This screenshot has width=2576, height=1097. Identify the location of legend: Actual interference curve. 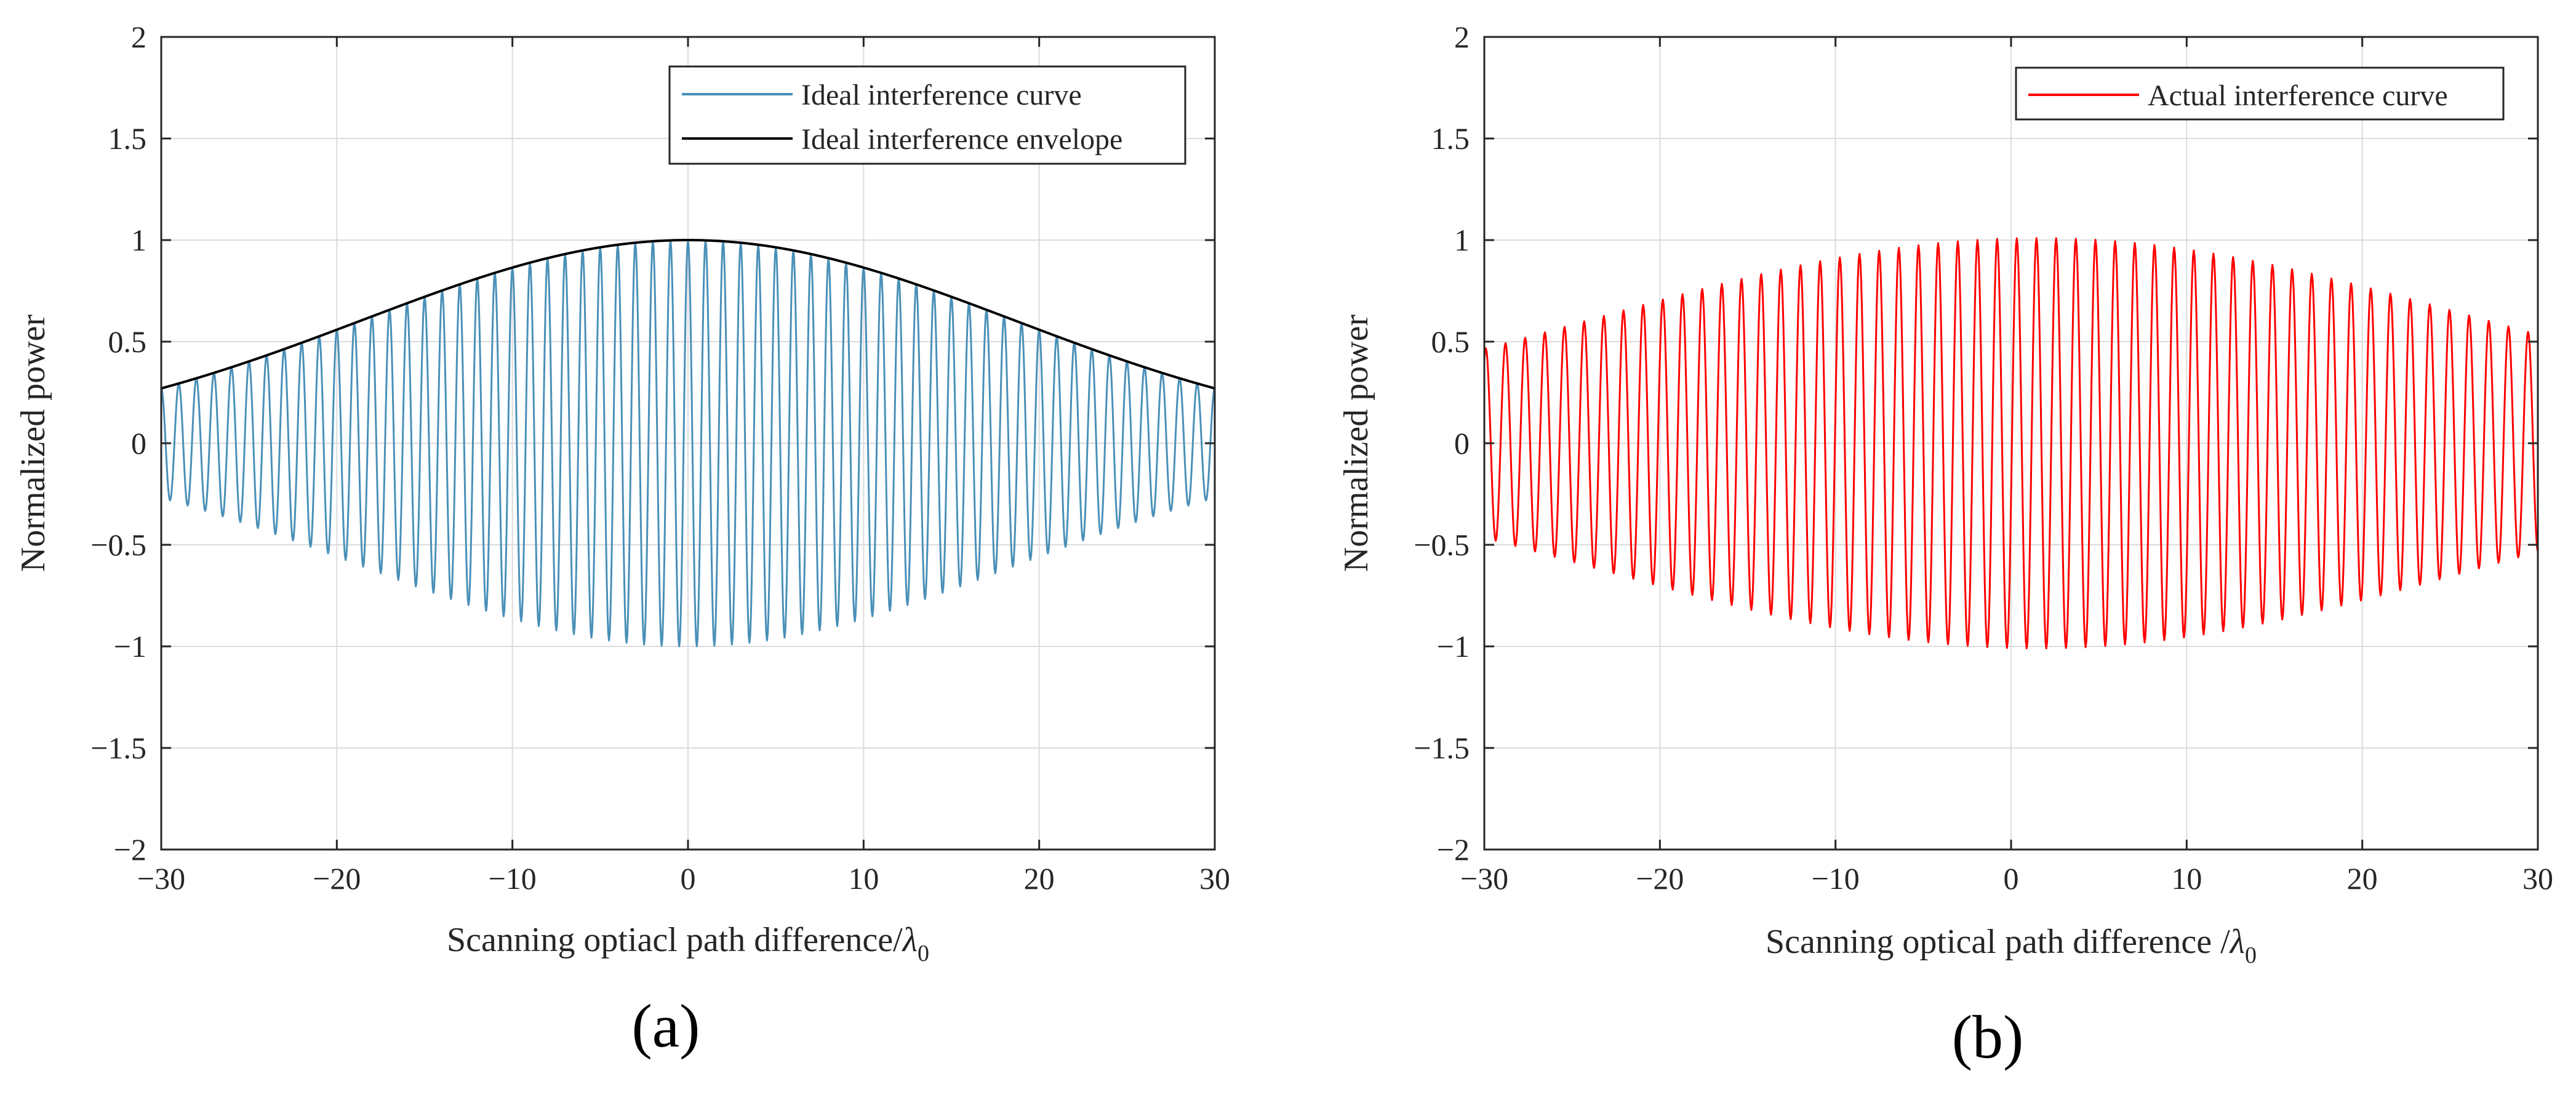
(2260, 94).